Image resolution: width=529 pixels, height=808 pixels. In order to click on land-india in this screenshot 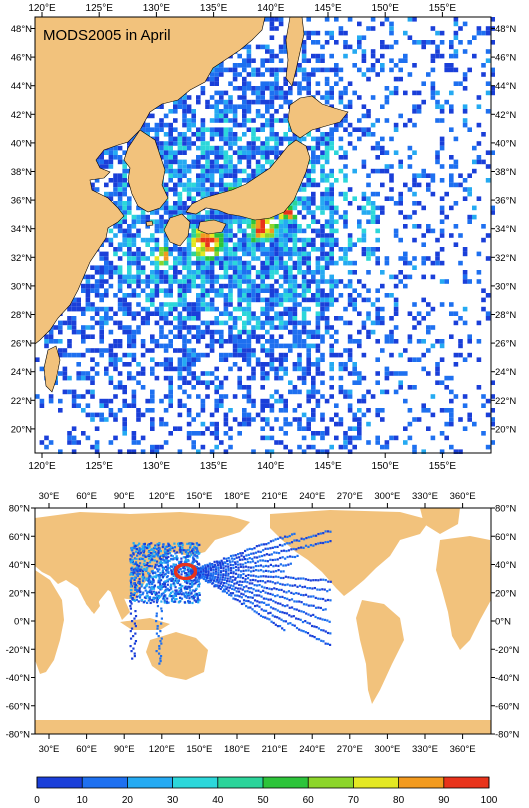, I will do `click(90, 601)`.